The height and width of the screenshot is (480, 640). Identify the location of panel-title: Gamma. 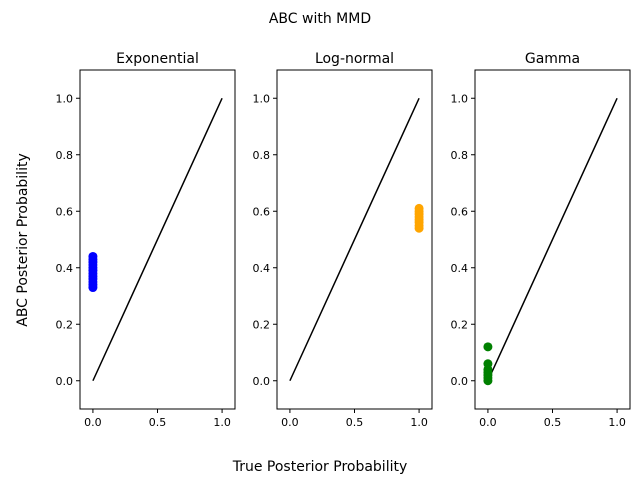
(552, 59).